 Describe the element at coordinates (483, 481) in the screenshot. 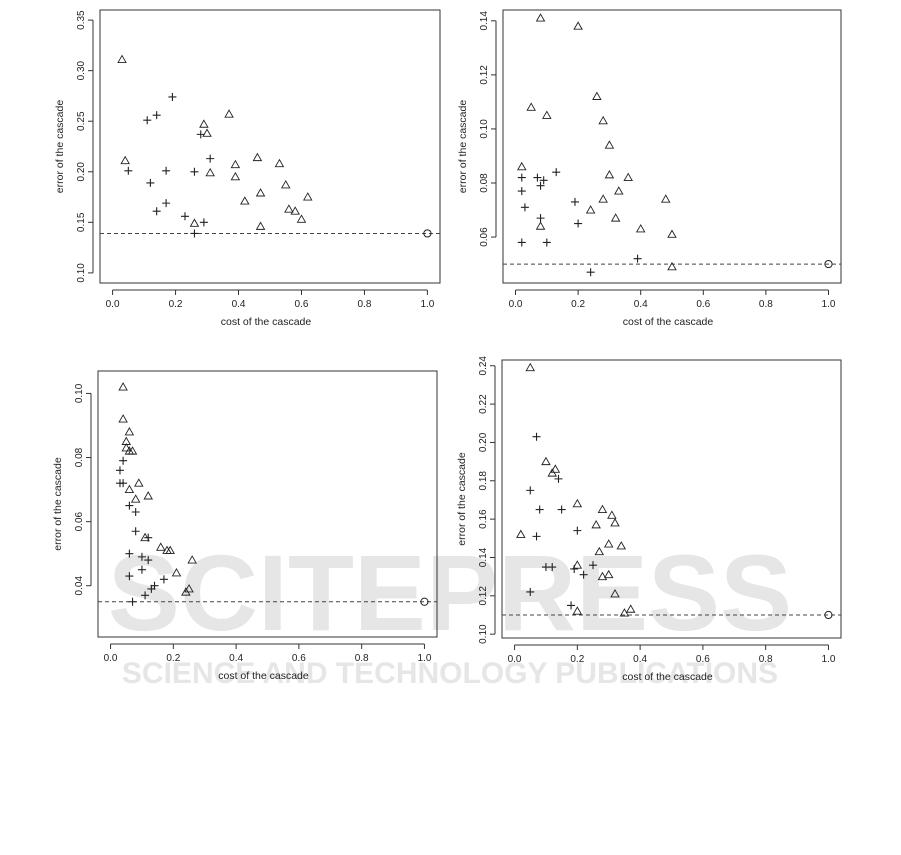

I see `y-tick-label: 0.18` at that location.